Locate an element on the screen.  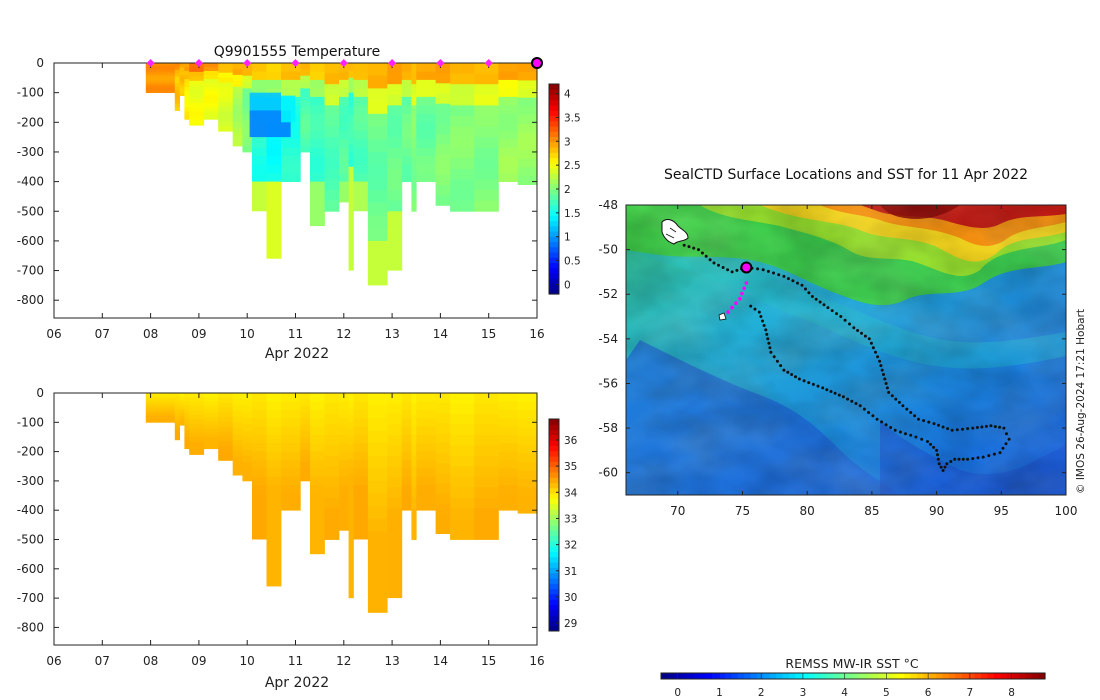
x-tick-label: 08 is located at coordinates (150, 334).